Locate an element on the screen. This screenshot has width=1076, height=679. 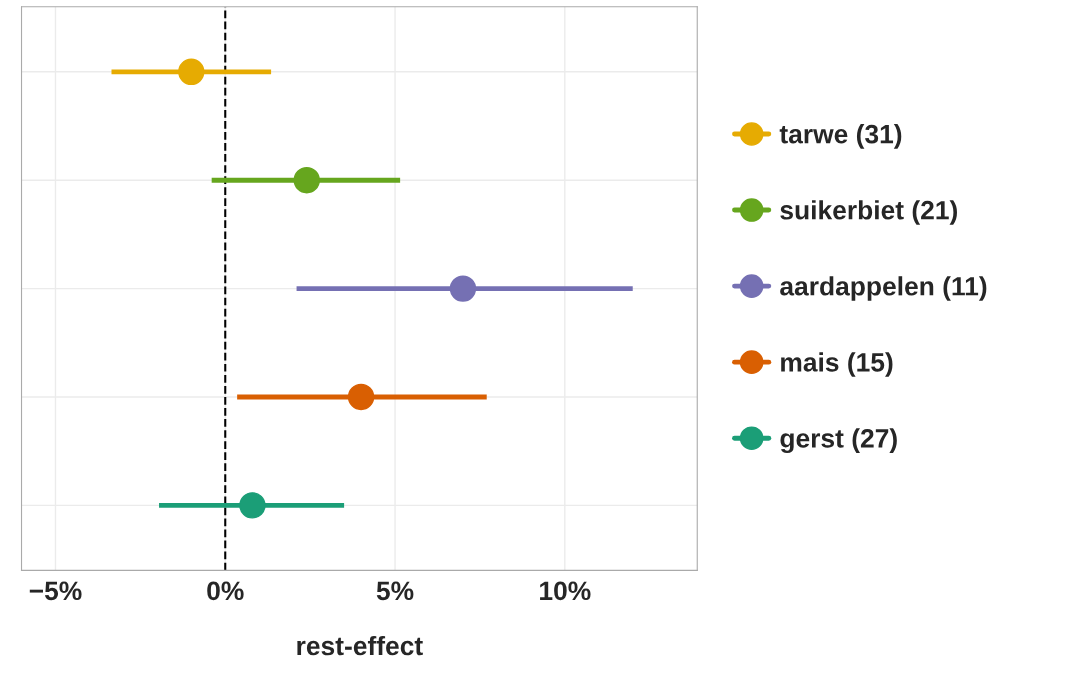
legend-label: aardappelen (11) is located at coordinates (883, 288).